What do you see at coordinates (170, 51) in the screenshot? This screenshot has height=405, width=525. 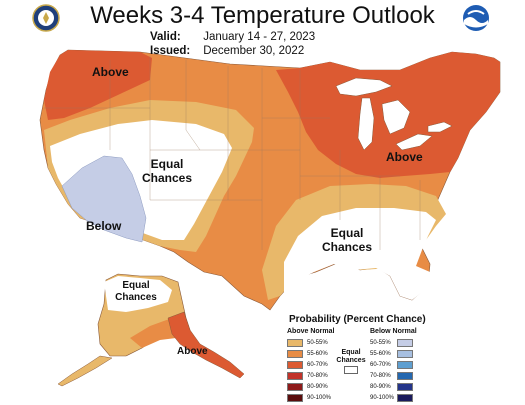 I see `issued-label: Issued:` at bounding box center [170, 51].